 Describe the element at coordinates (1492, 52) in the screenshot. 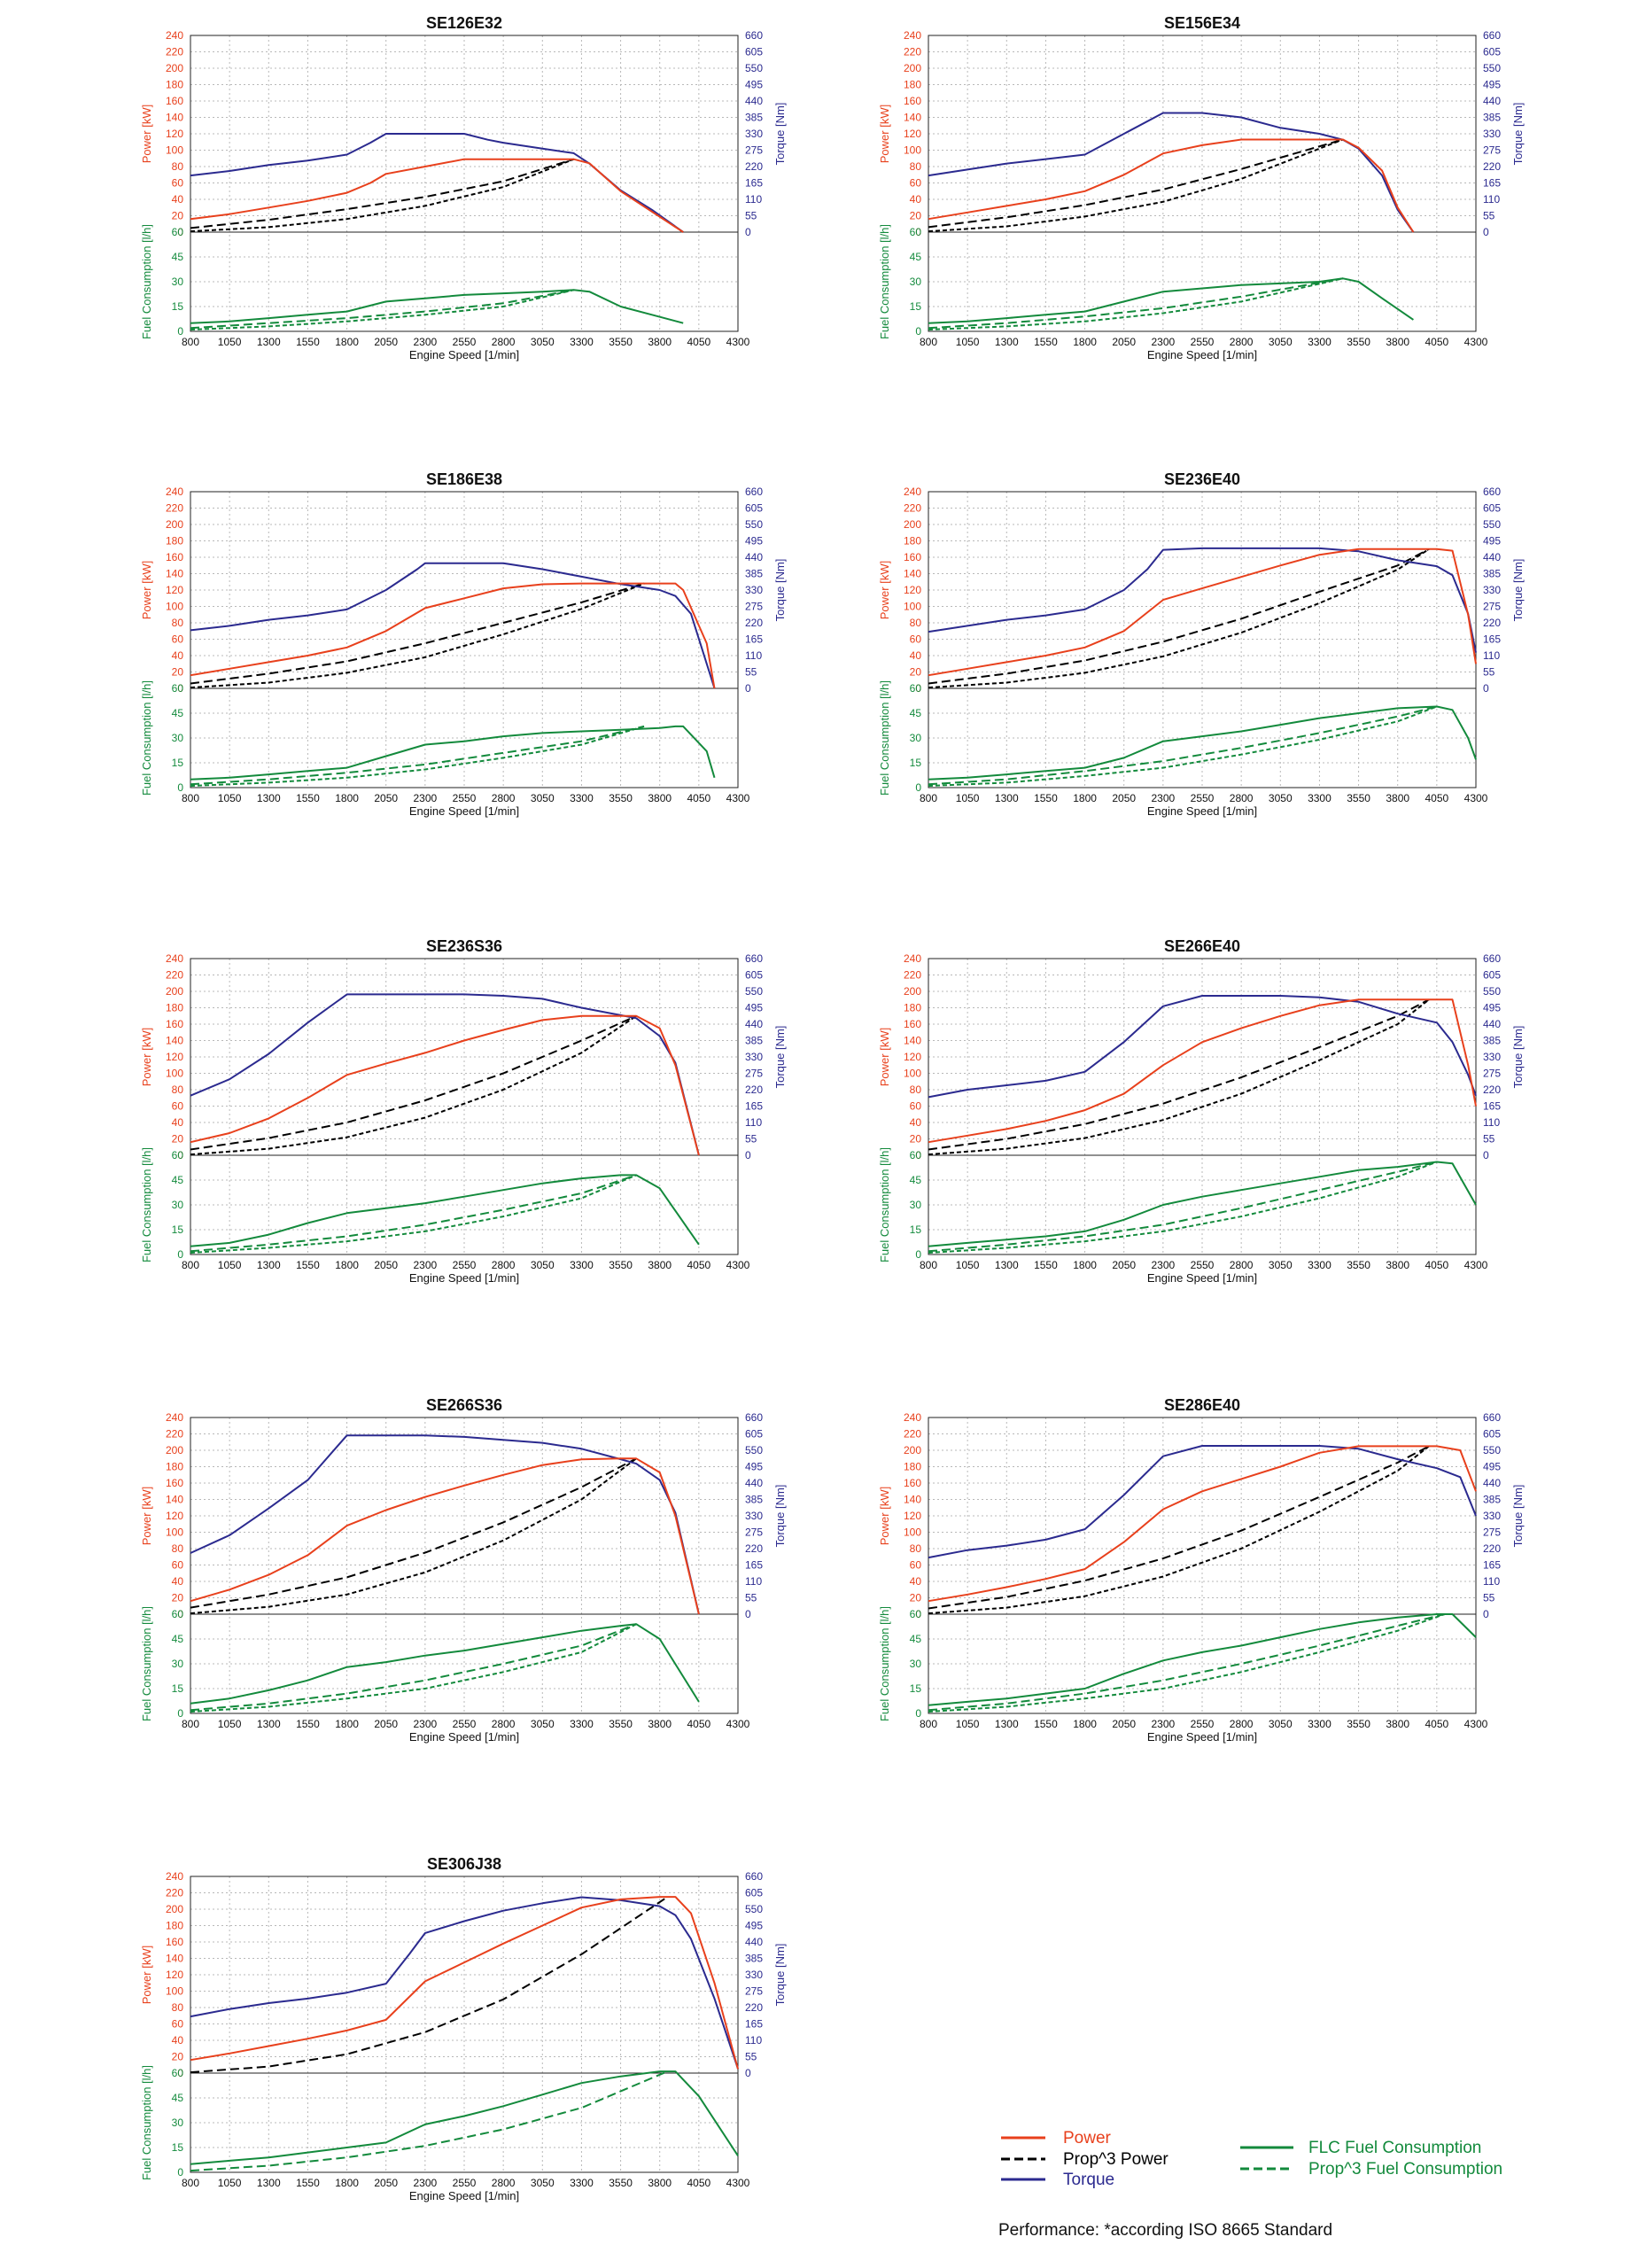

I see `torque-tick-label: 605` at that location.